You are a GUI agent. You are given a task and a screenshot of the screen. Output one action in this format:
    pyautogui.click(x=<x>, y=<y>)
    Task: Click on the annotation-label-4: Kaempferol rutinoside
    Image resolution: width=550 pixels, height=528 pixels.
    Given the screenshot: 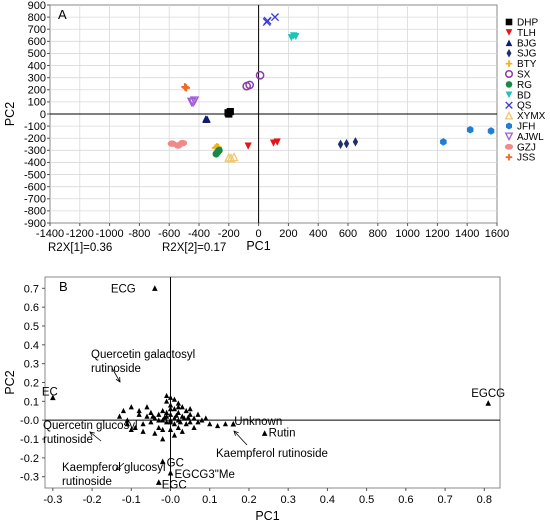 What is the action you would take?
    pyautogui.click(x=272, y=454)
    